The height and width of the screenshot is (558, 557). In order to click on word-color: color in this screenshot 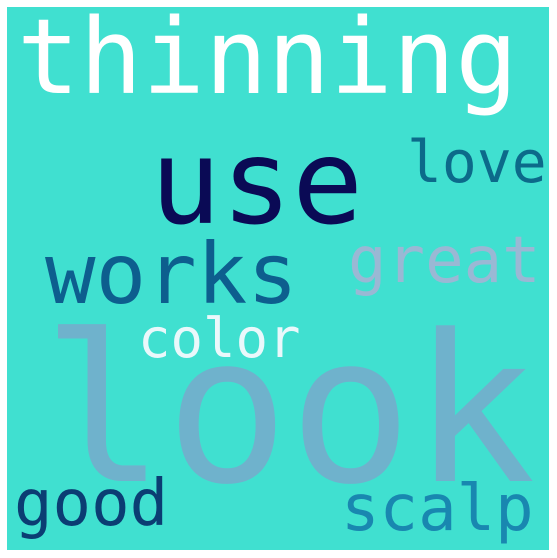, I will do `click(219, 338)`.